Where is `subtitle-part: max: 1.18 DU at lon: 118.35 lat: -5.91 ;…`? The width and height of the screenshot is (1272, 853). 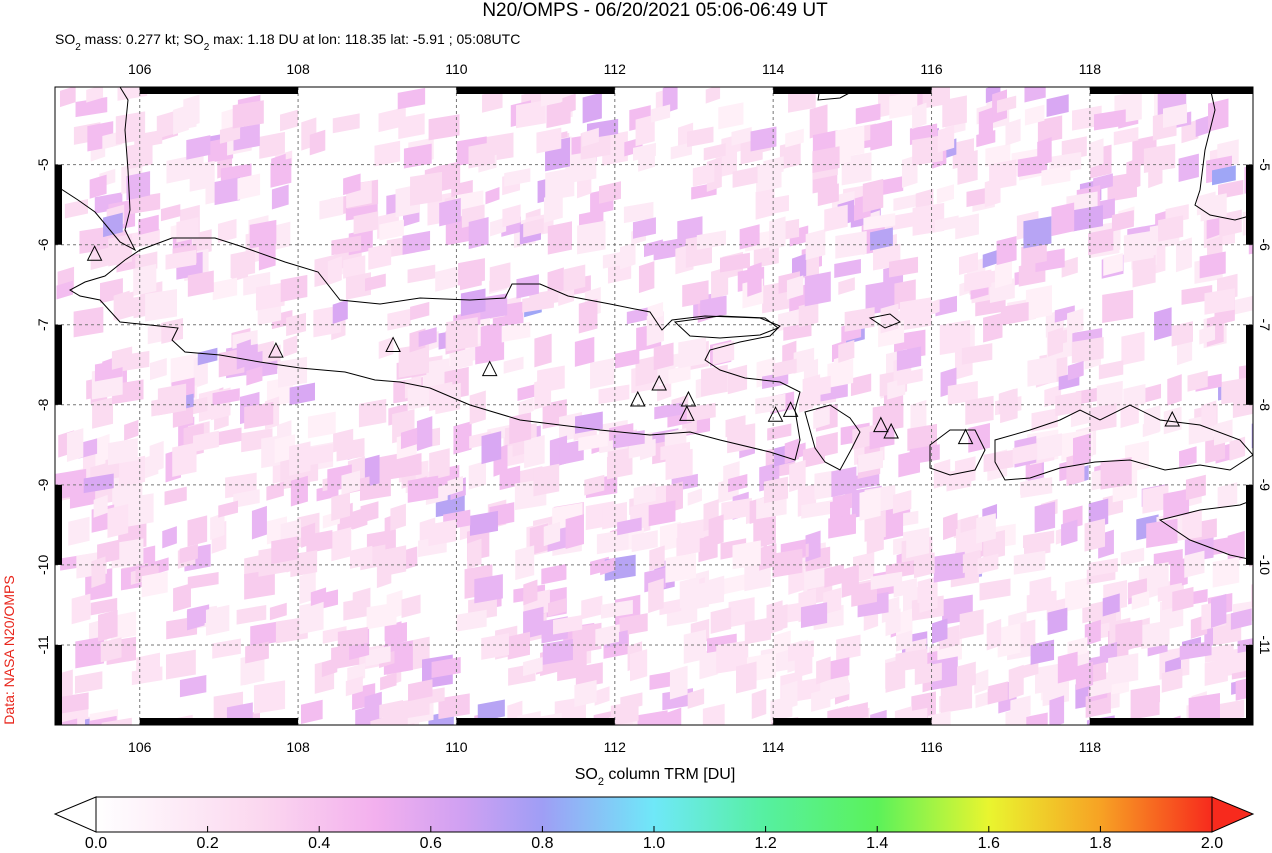
subtitle-part: max: 1.18 DU at lon: 118.35 lat: -5.91 ;… is located at coordinates (364, 39).